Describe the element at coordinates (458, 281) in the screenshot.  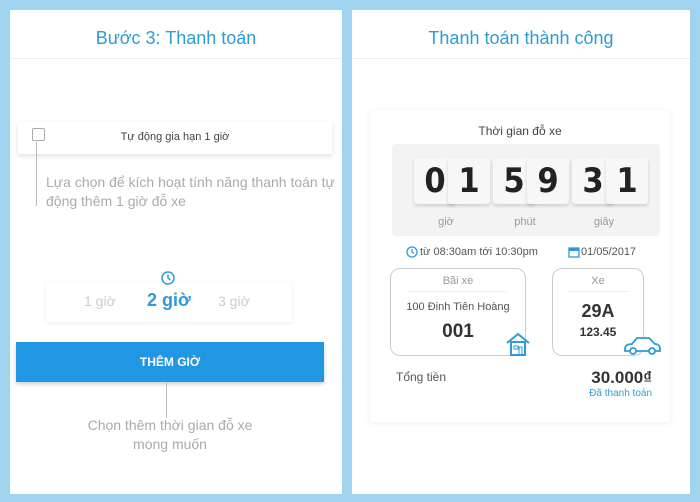
I see `lot-label: Bãi xe` at that location.